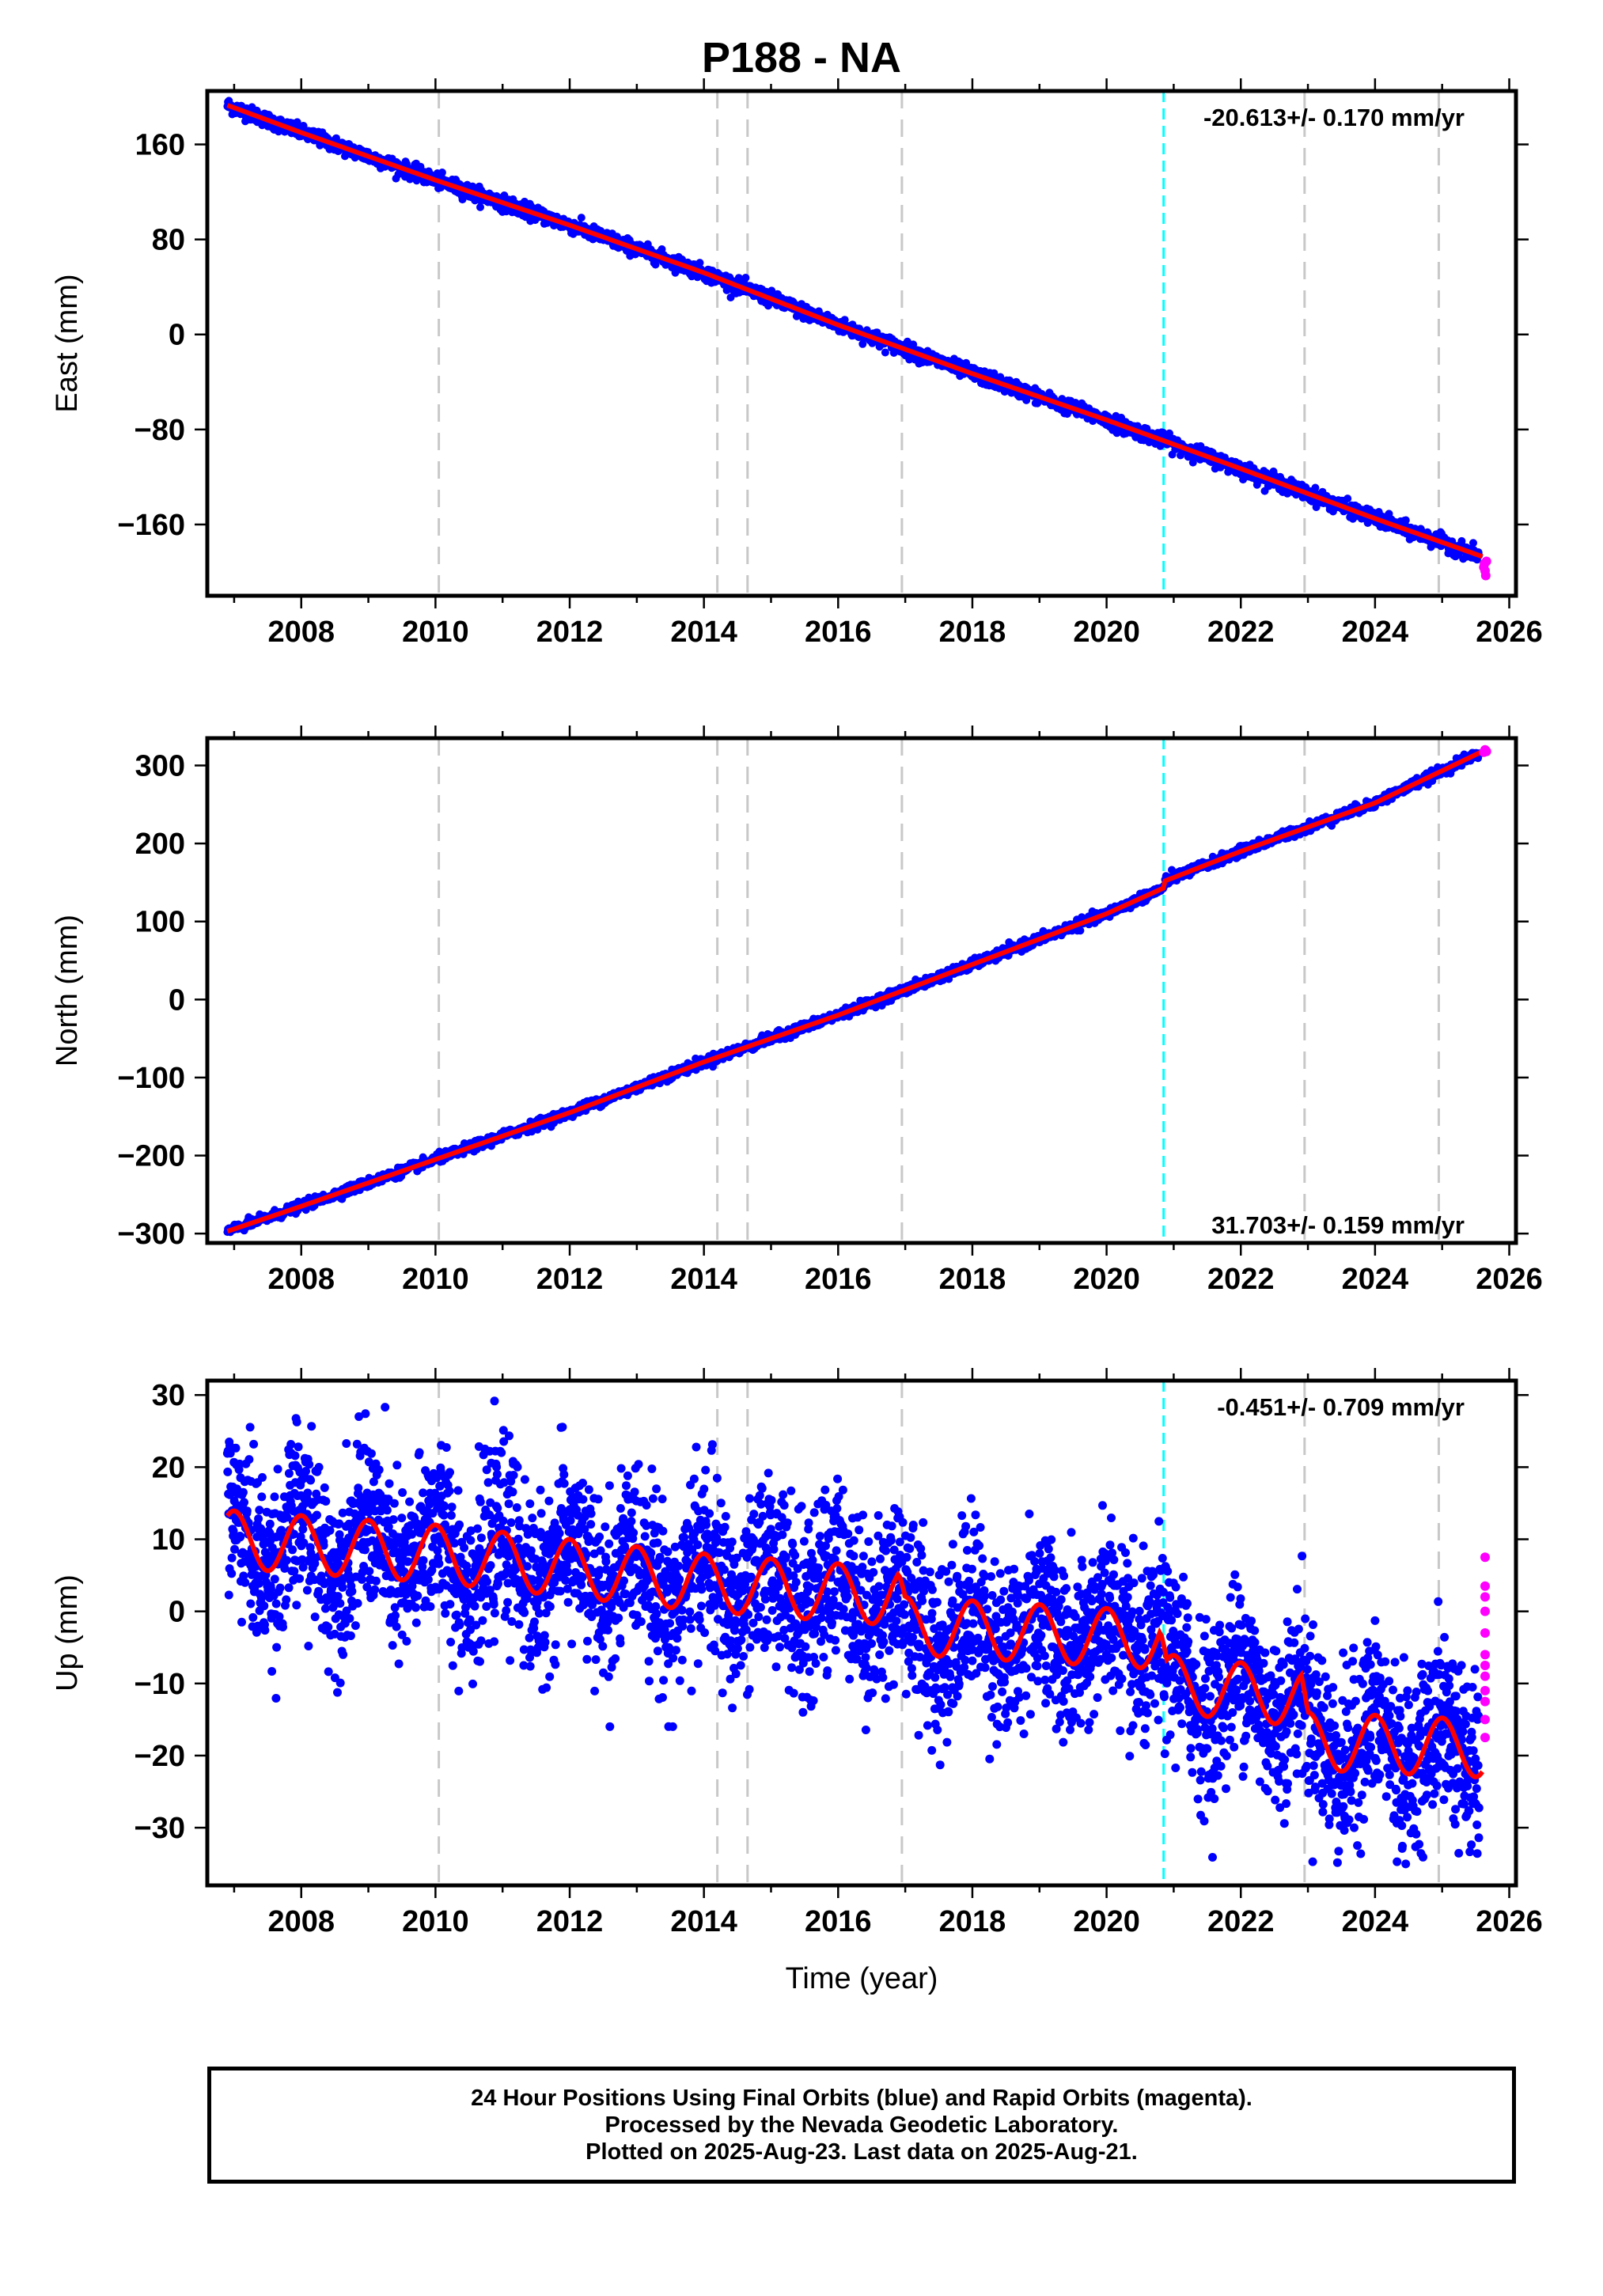 This screenshot has height=2296, width=1603. Describe the element at coordinates (801, 58) in the screenshot. I see `page-title: P188 - NA` at that location.